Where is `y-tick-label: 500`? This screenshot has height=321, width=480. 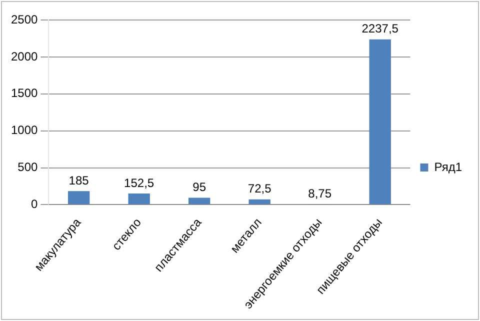
y-tick-label: 500 is located at coordinates (28, 167).